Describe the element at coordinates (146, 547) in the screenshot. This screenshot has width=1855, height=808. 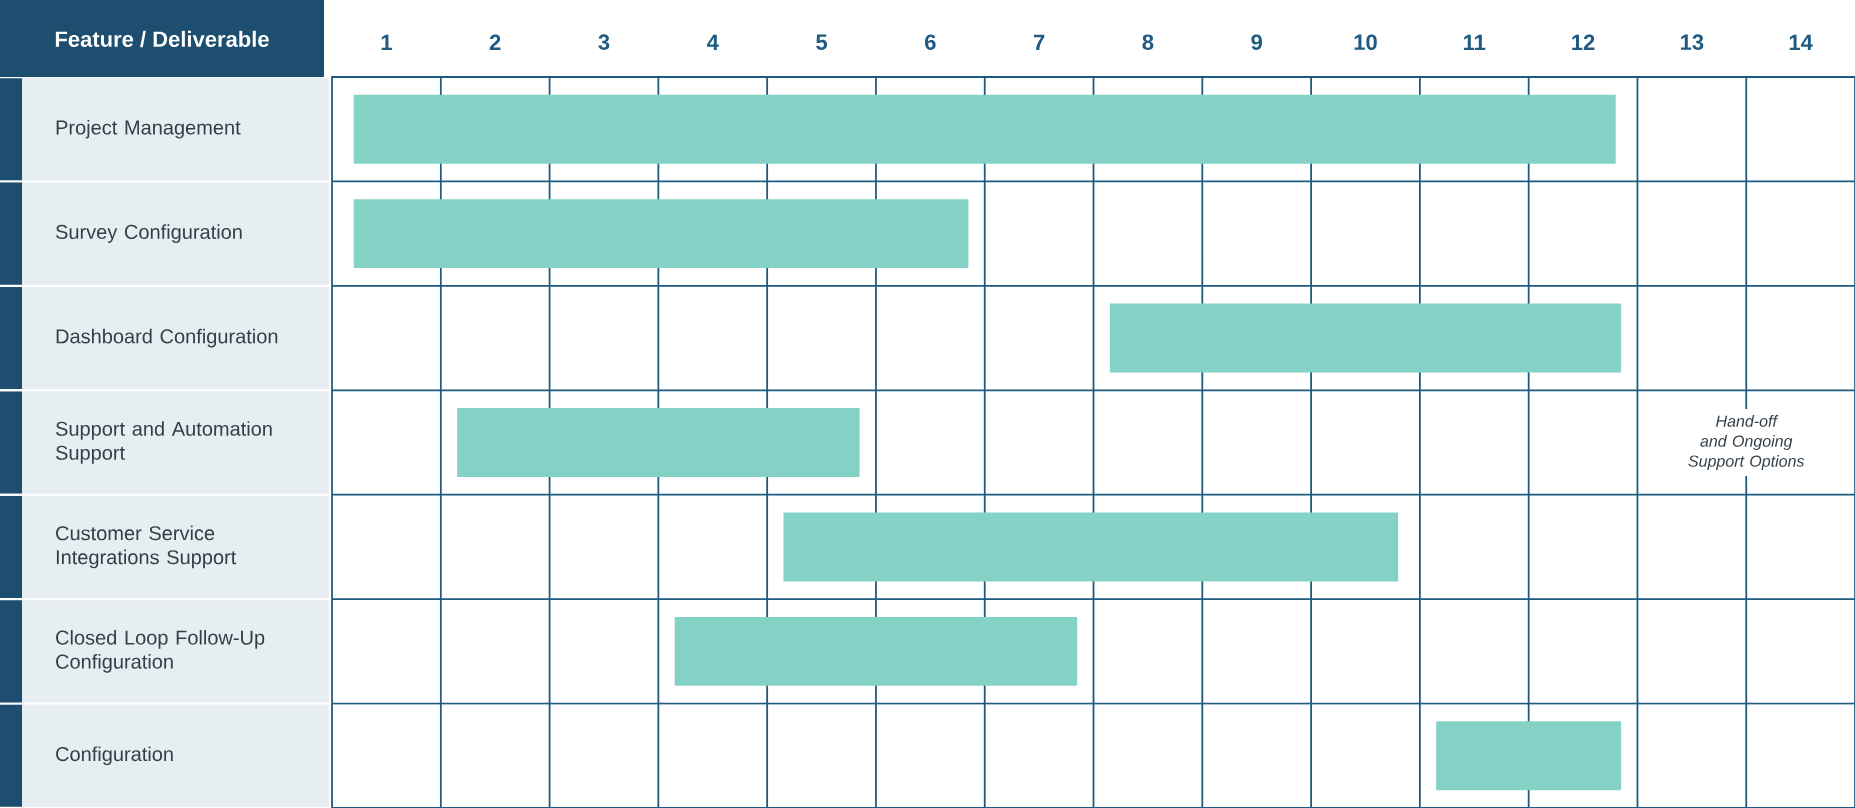
I see `y-tick-label: Customer Service Integrations Support` at that location.